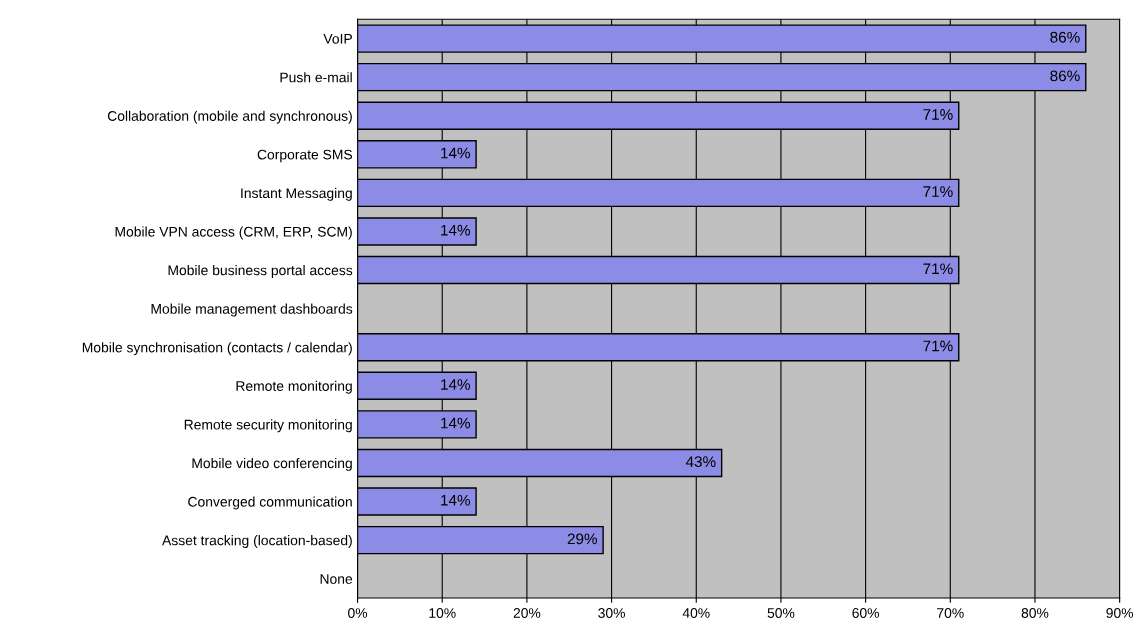  Describe the element at coordinates (337, 39) in the screenshot. I see `y-tick-label: VoIP` at that location.